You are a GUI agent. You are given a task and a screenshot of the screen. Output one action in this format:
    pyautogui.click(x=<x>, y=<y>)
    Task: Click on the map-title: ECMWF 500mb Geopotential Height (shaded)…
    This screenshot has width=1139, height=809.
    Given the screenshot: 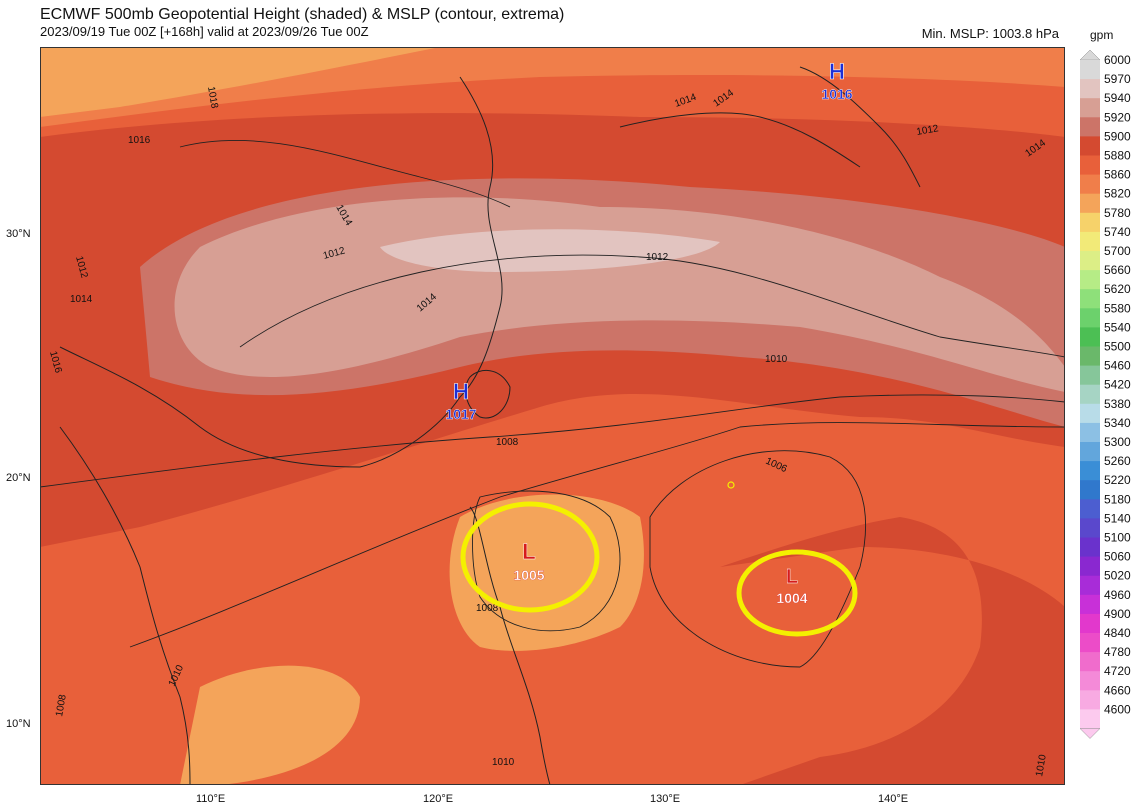 What is the action you would take?
    pyautogui.click(x=302, y=14)
    